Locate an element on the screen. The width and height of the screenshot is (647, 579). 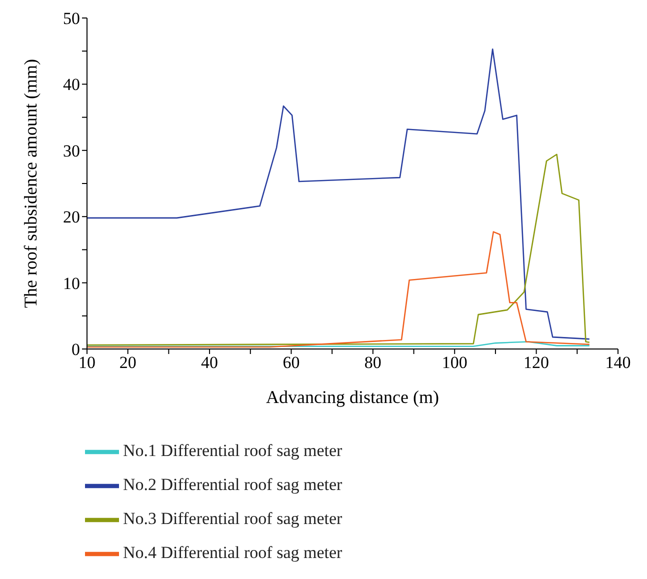
legend-label: No.3 Differential roof sag meter is located at coordinates (232, 518).